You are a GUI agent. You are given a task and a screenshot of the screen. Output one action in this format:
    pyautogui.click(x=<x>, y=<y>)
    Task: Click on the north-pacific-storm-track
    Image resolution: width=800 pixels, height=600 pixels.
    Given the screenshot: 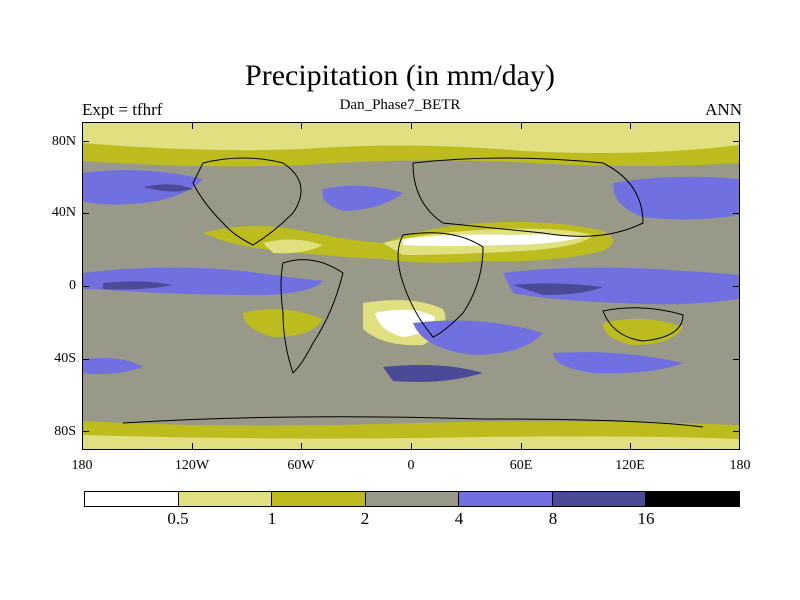 What is the action you would take?
    pyautogui.click(x=143, y=187)
    